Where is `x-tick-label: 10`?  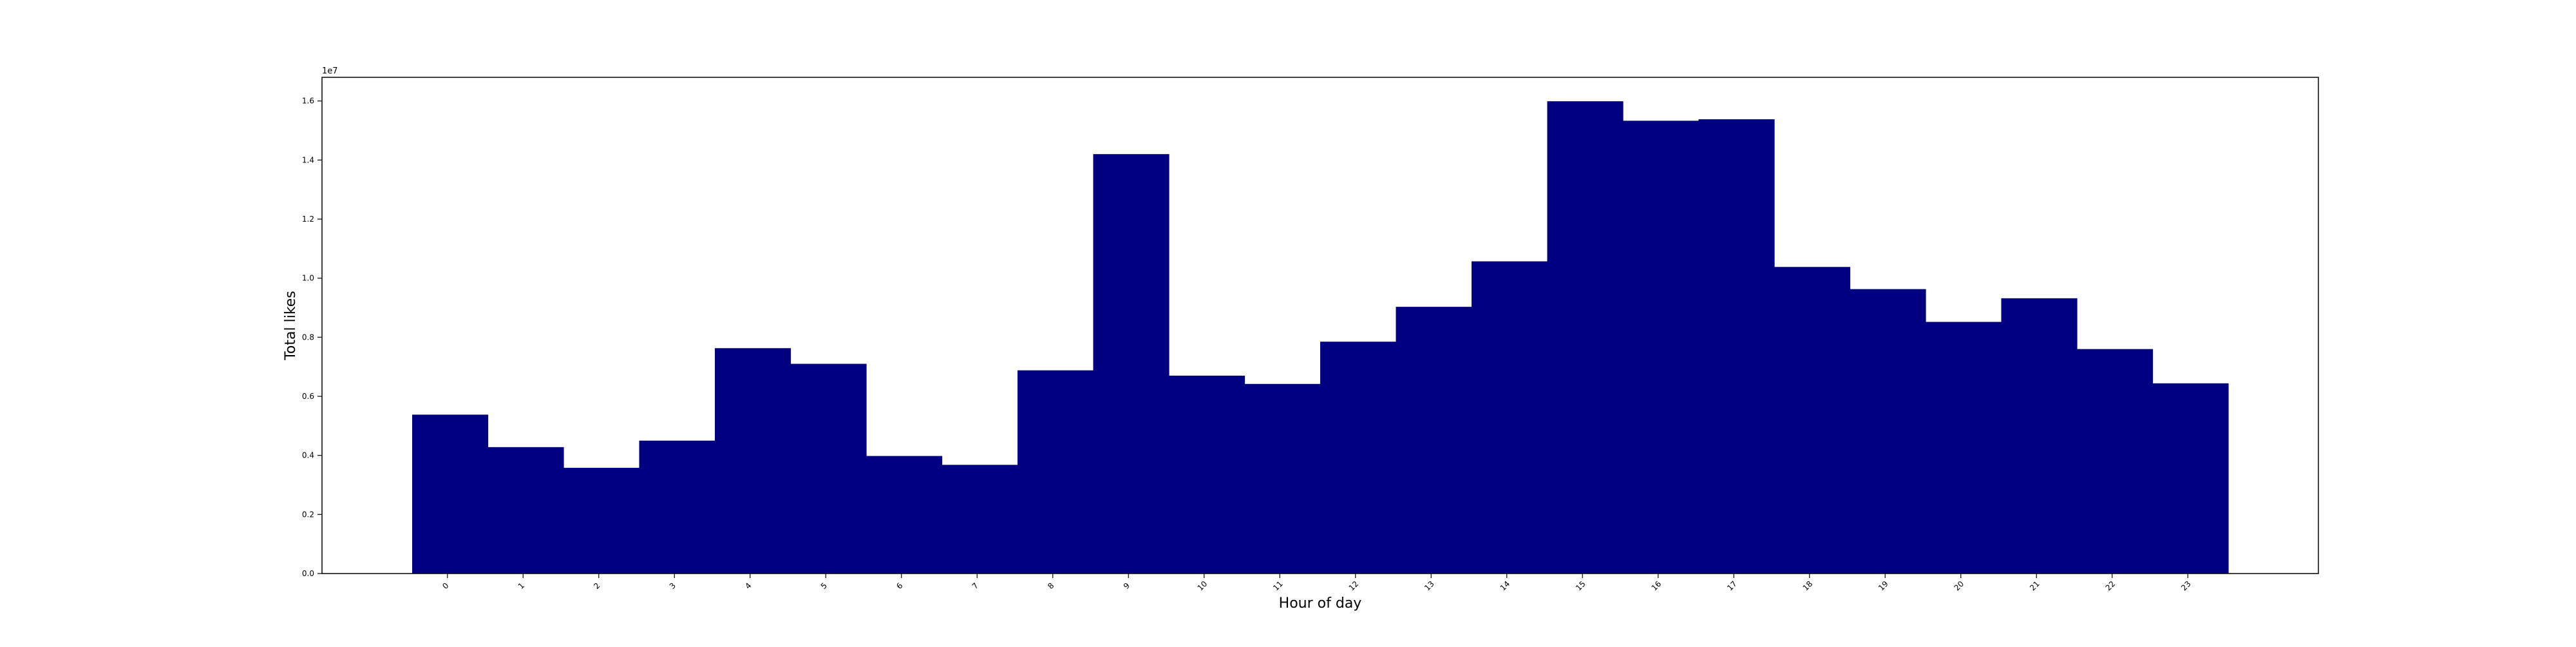
x-tick-label: 10 is located at coordinates (1202, 586).